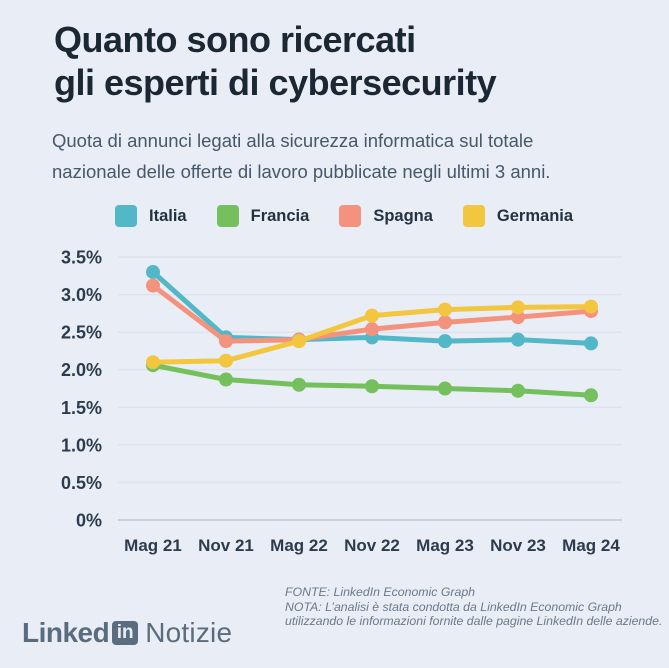  I want to click on chart-legend: Italia Francia Spagna Germania, so click(344, 216).